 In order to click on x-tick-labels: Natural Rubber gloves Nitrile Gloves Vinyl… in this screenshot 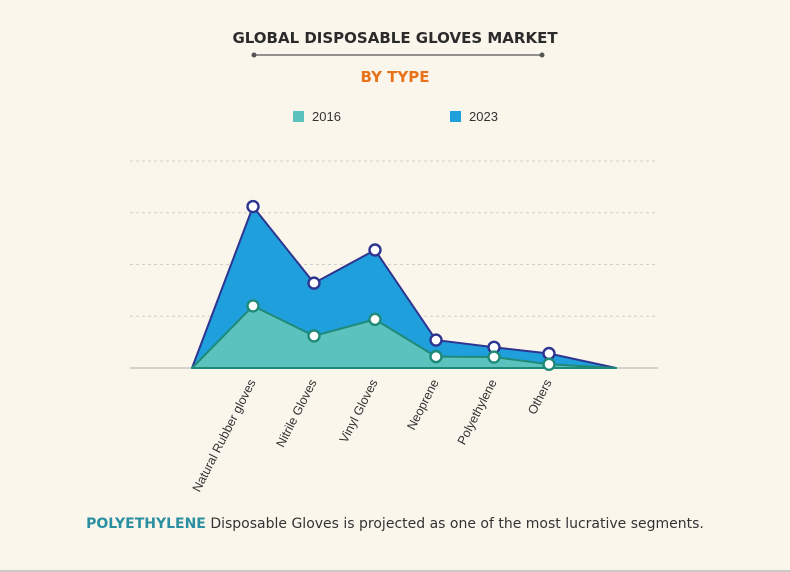, I will do `click(372, 435)`.